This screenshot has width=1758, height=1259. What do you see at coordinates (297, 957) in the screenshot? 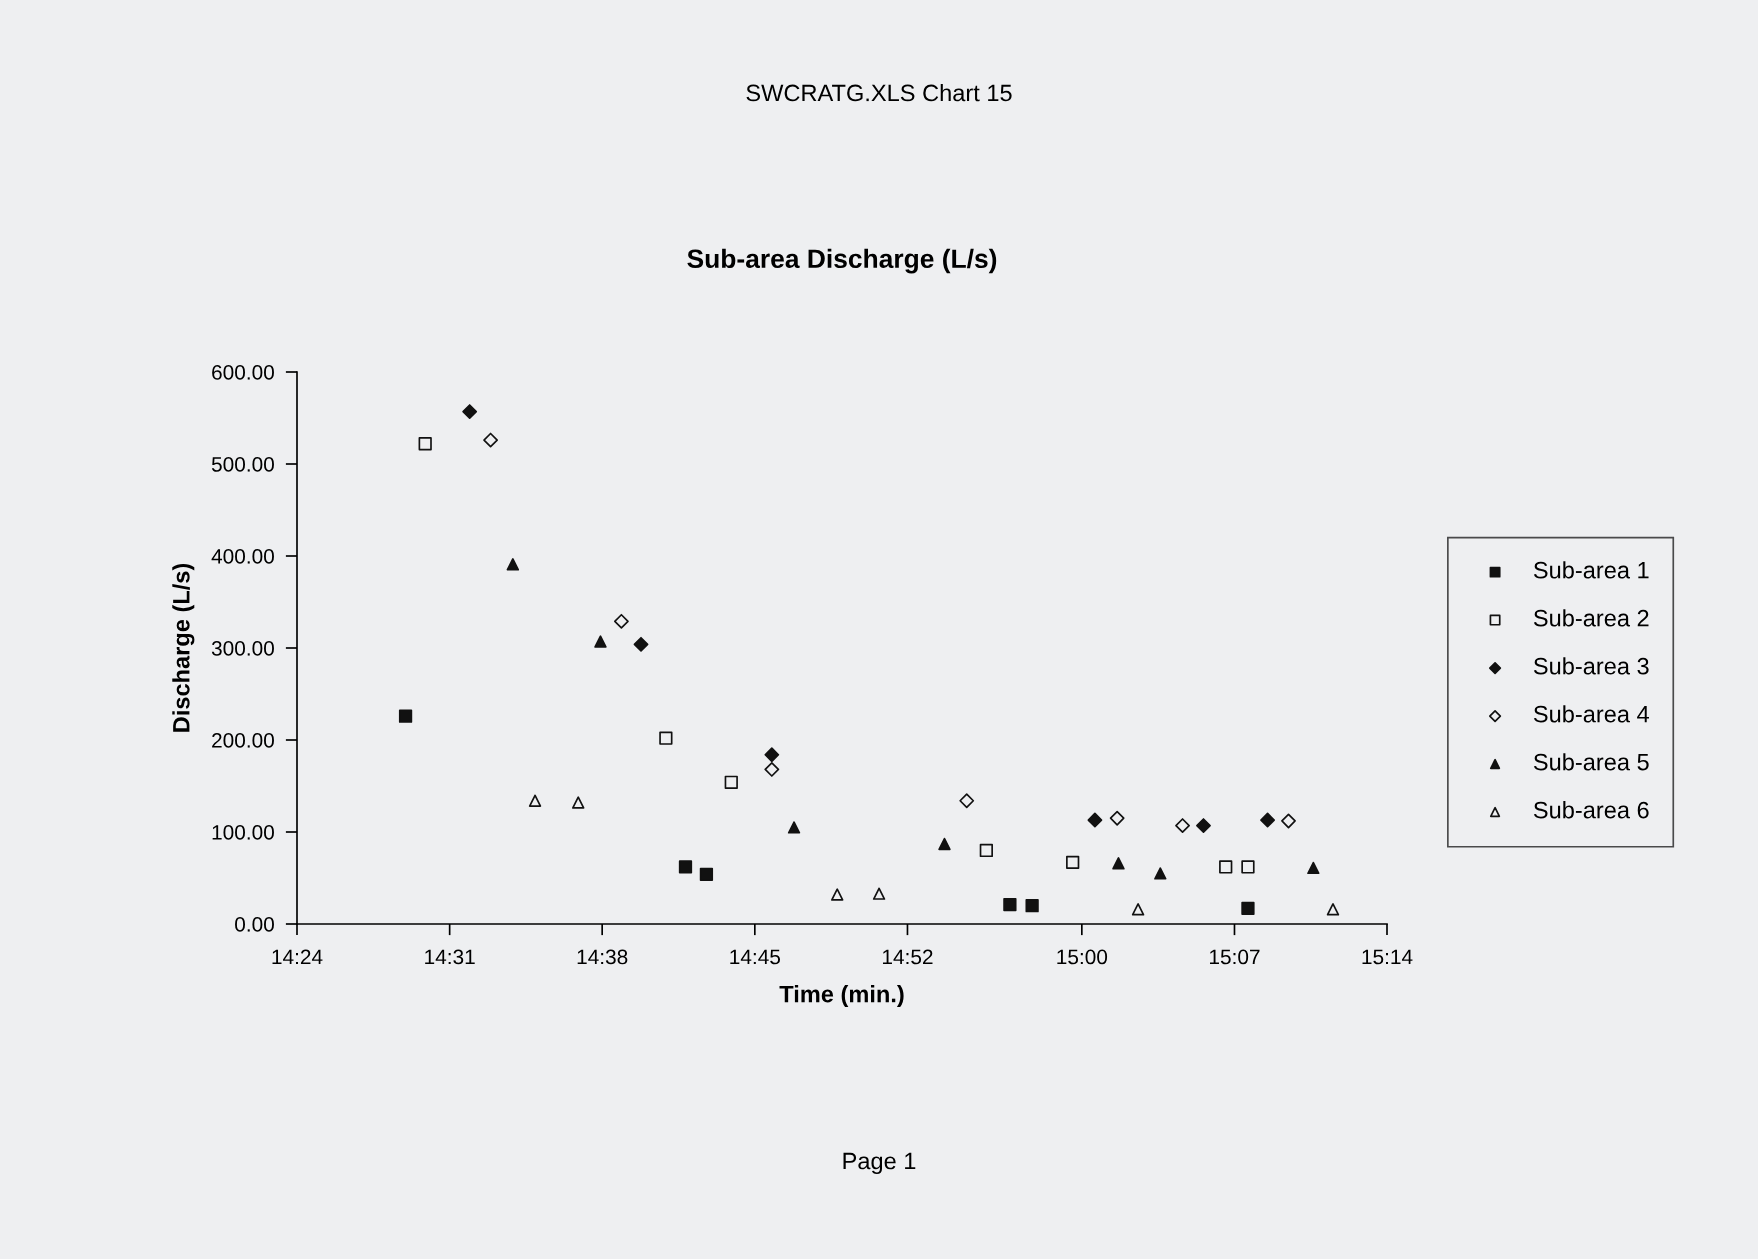
I see `x-tick-label: 14:24` at bounding box center [297, 957].